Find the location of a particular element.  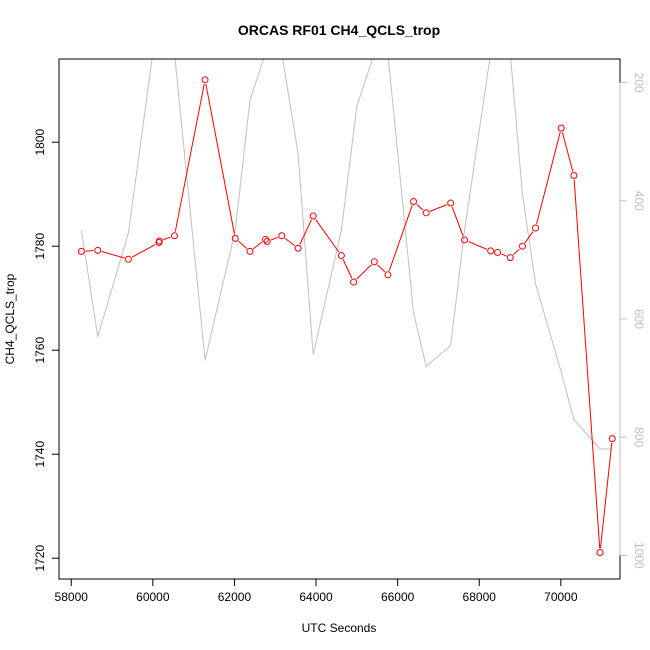

y-tick-label: 1800 is located at coordinates (40, 142).